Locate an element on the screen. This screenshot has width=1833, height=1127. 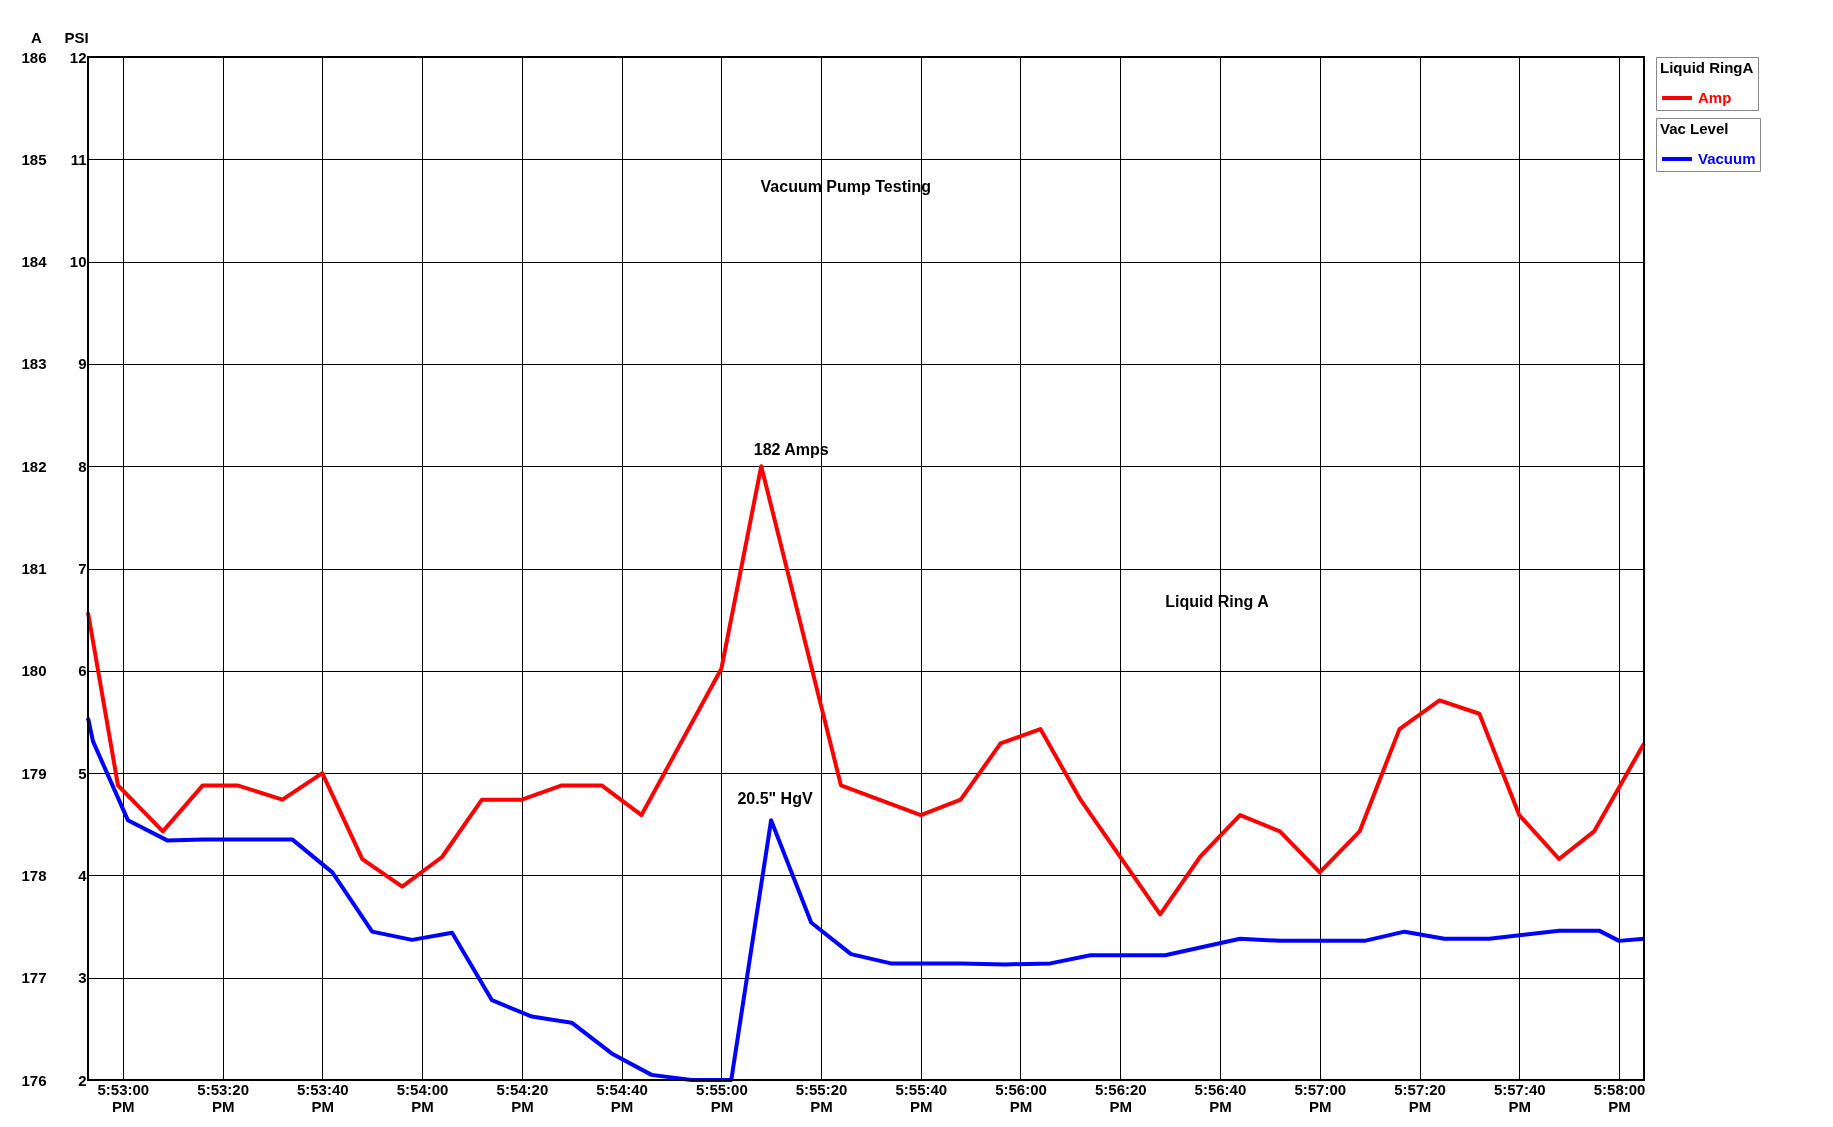
x-tick-label: 5:56:40 PM is located at coordinates (1220, 1097).